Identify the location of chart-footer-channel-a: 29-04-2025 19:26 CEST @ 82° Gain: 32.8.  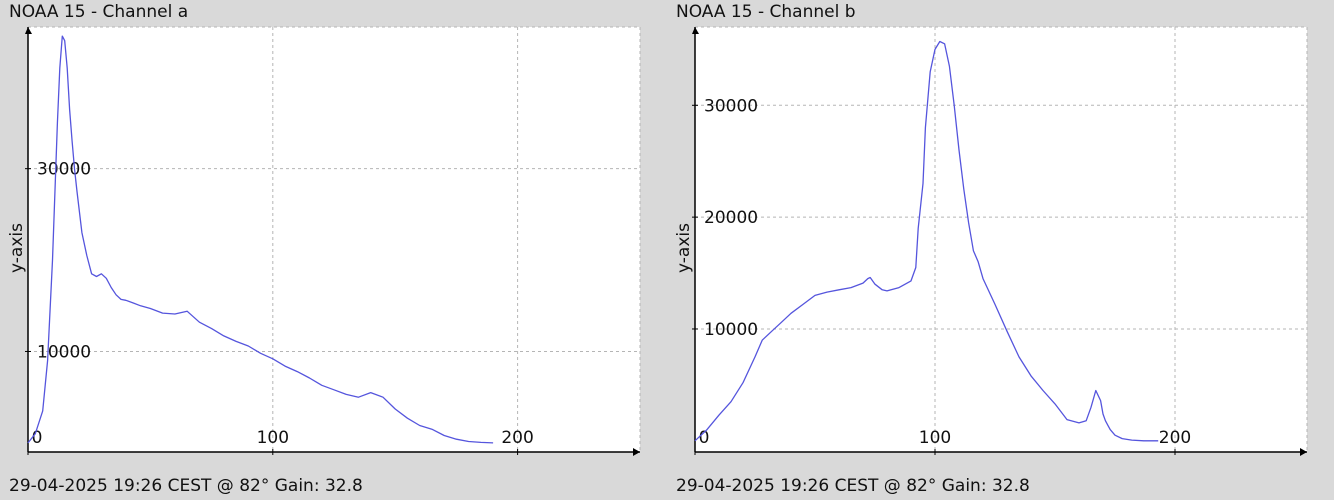
(186, 486).